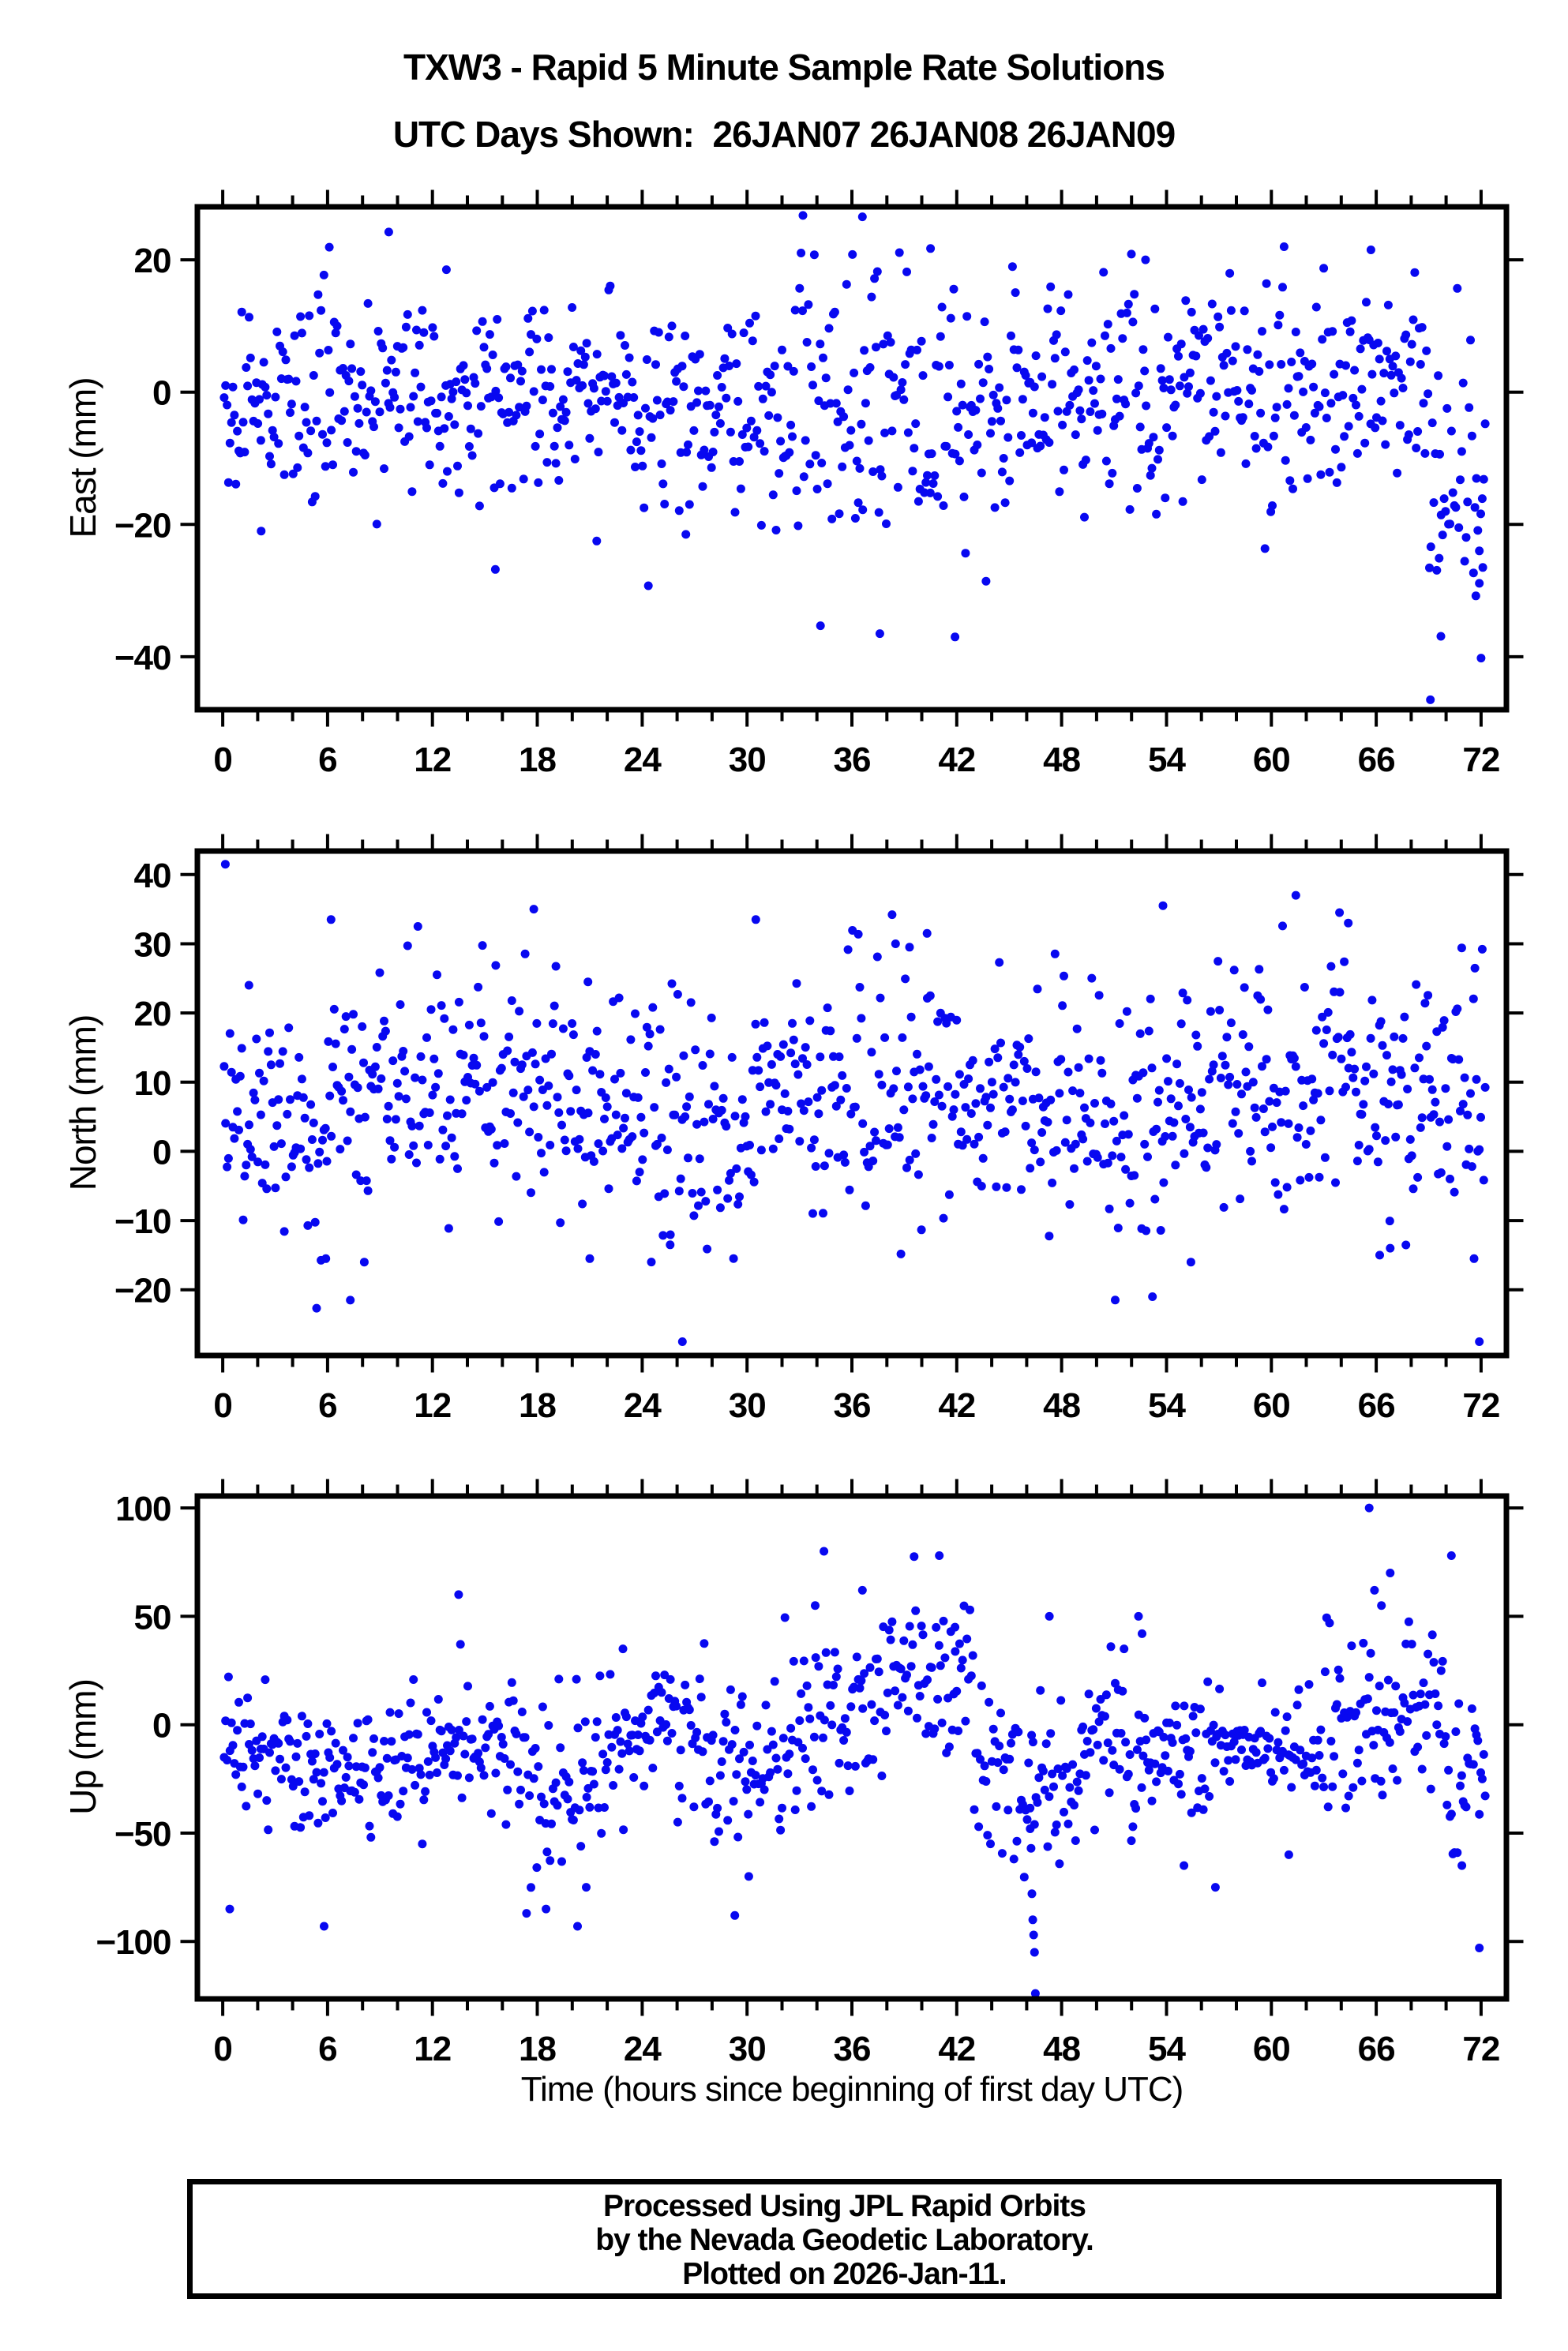 The width and height of the screenshot is (1568, 2351). Describe the element at coordinates (133, 1943) in the screenshot. I see `svg-text: −100` at that location.